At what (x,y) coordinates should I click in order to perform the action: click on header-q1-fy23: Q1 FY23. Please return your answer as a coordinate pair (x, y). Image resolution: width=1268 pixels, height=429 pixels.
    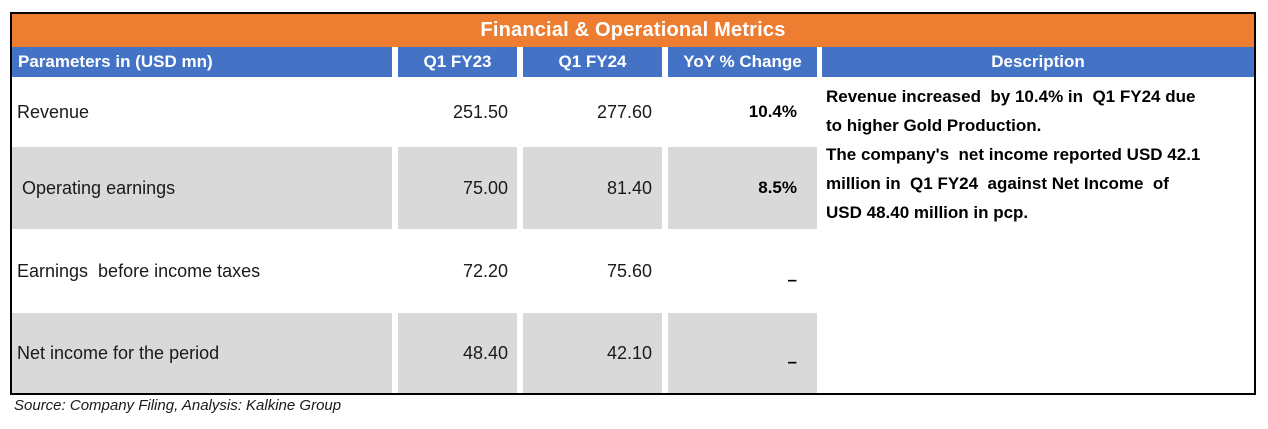
    Looking at the image, I should click on (457, 62).